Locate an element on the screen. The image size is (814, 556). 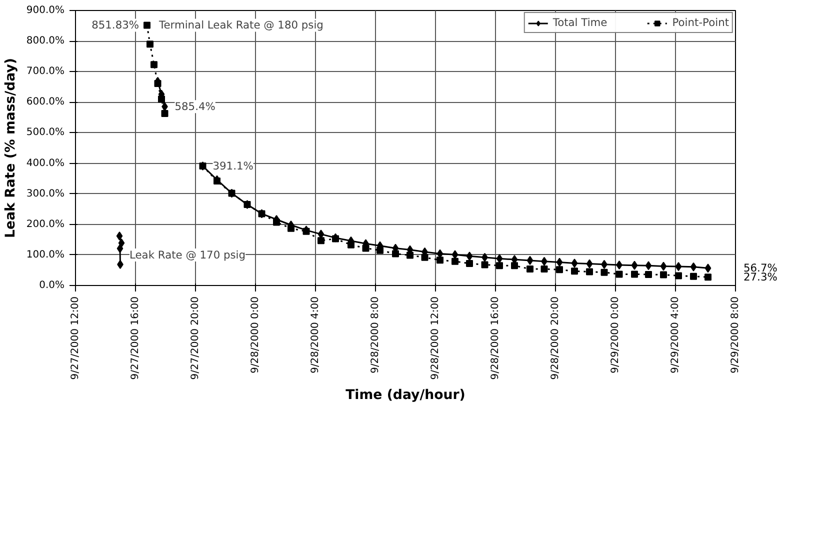
legend-label: Total Time is located at coordinates (580, 22).